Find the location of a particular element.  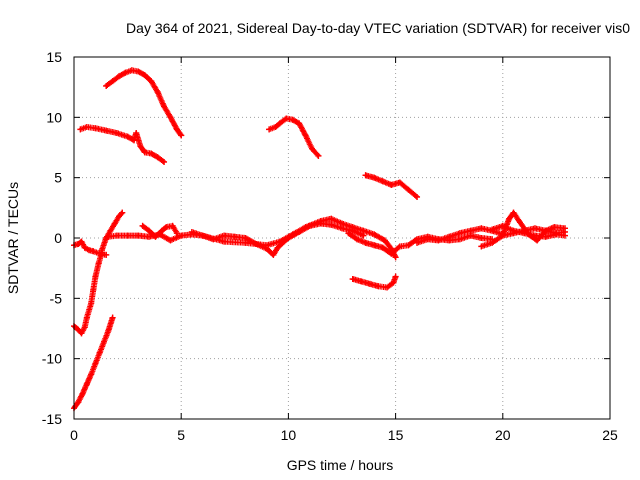

series-arc-p is located at coordinates (528, 231).